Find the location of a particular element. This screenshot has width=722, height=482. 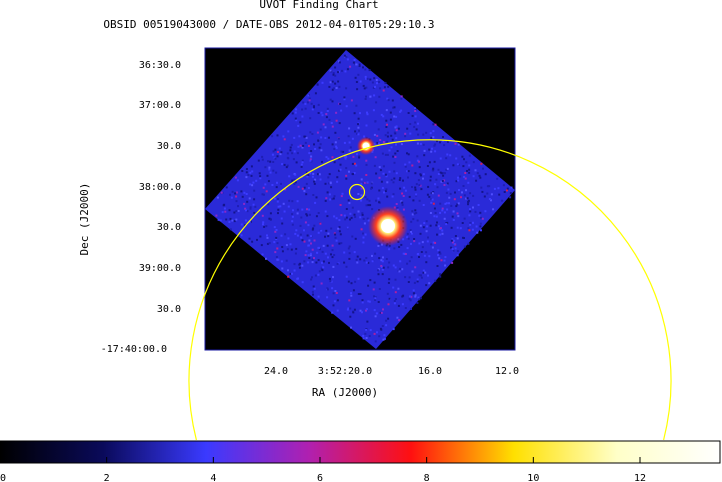

x-axis-label: RA (J2000) is located at coordinates (345, 392).